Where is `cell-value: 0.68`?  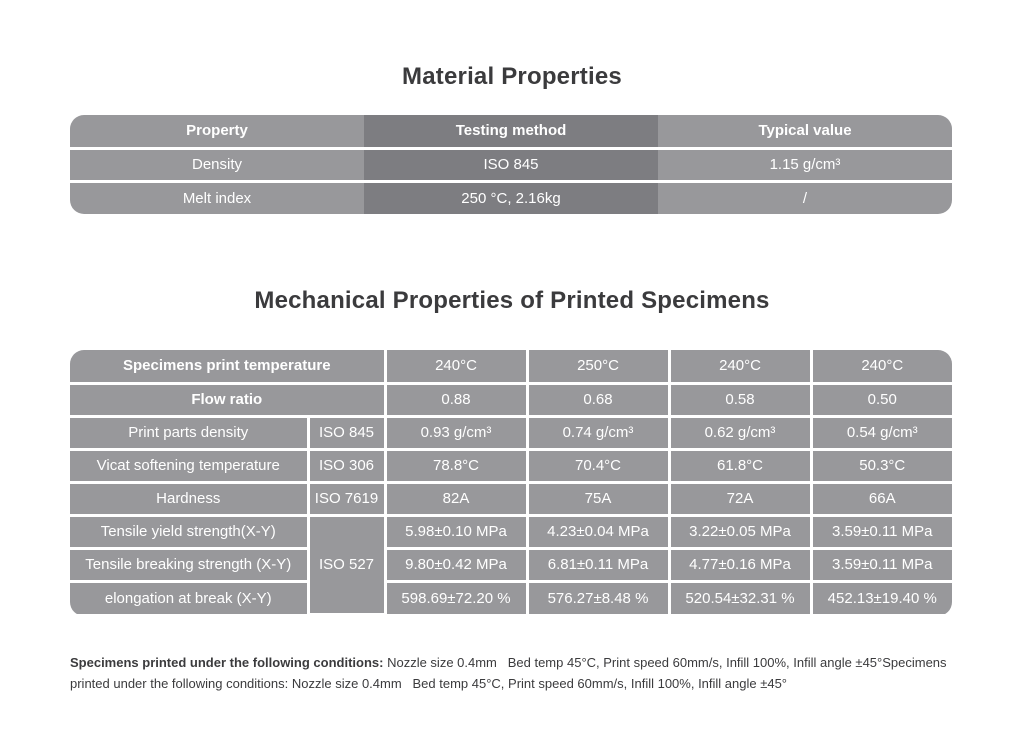
cell-value: 0.68 is located at coordinates (598, 399).